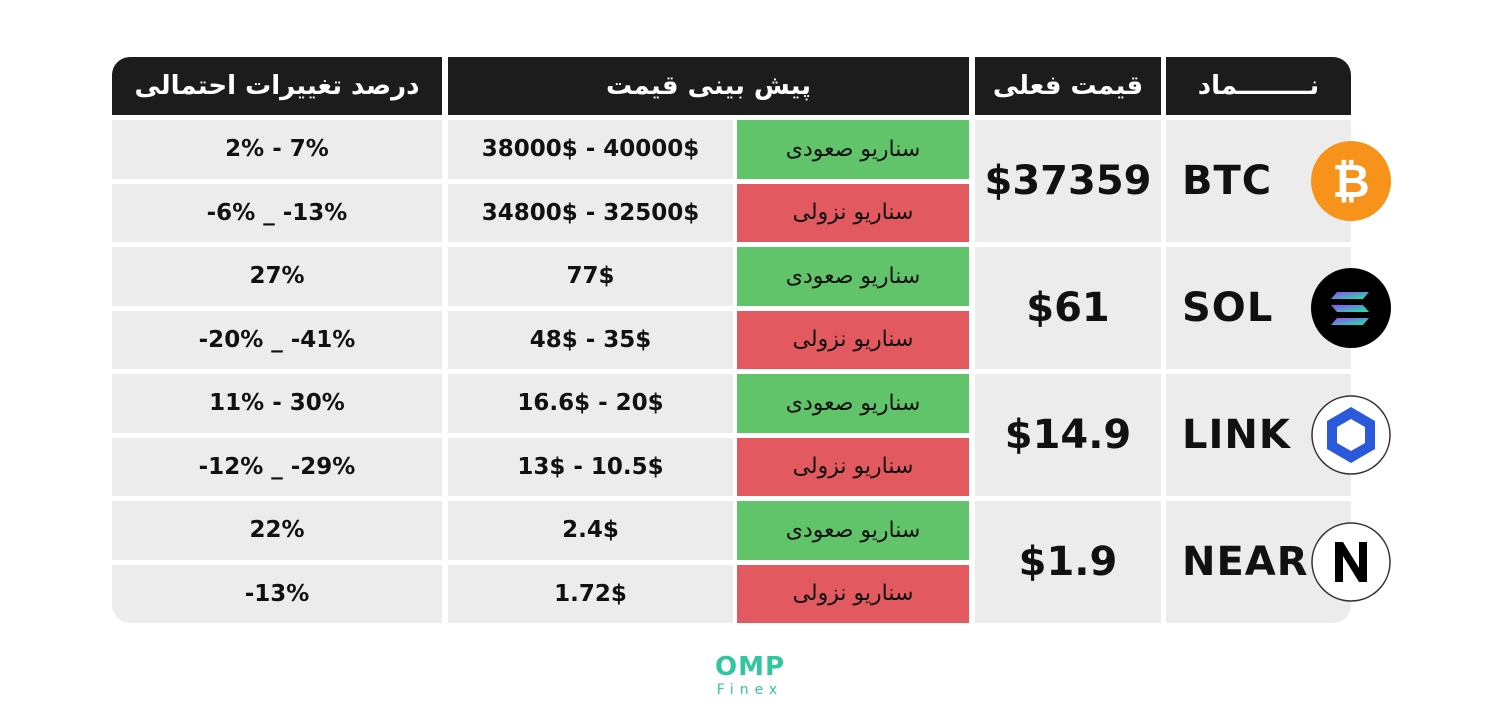  What do you see at coordinates (1351, 435) in the screenshot?
I see `chainlink-icon` at bounding box center [1351, 435].